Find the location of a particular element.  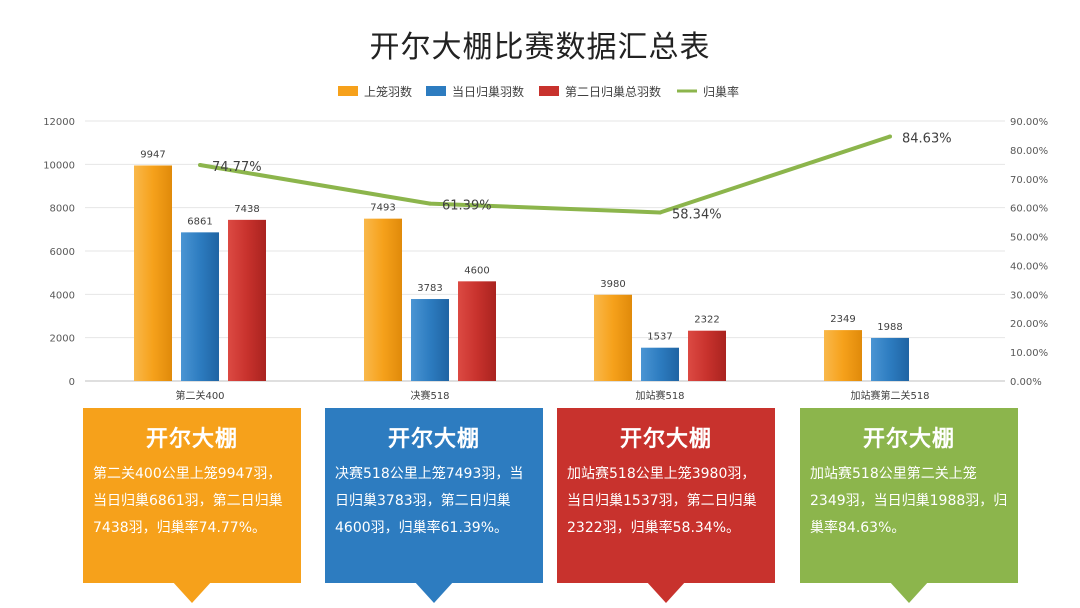

y-right-tick-label: 90.00% is located at coordinates (1029, 122).